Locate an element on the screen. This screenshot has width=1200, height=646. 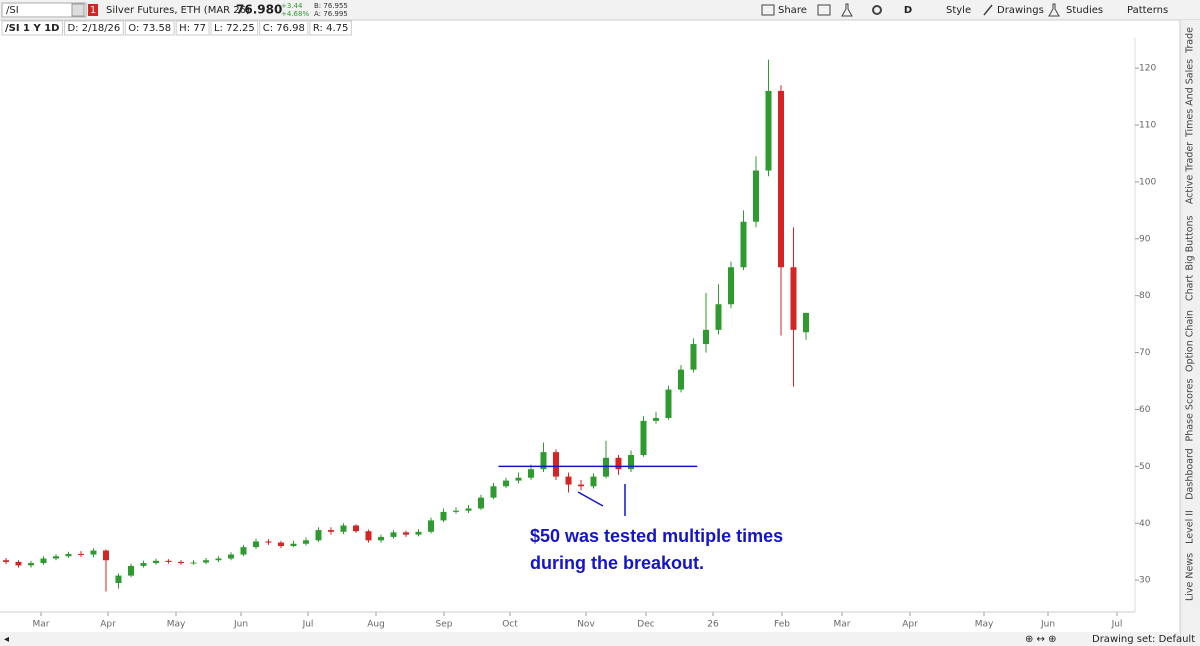
side-tab: Live News is located at coordinates (1190, 577).